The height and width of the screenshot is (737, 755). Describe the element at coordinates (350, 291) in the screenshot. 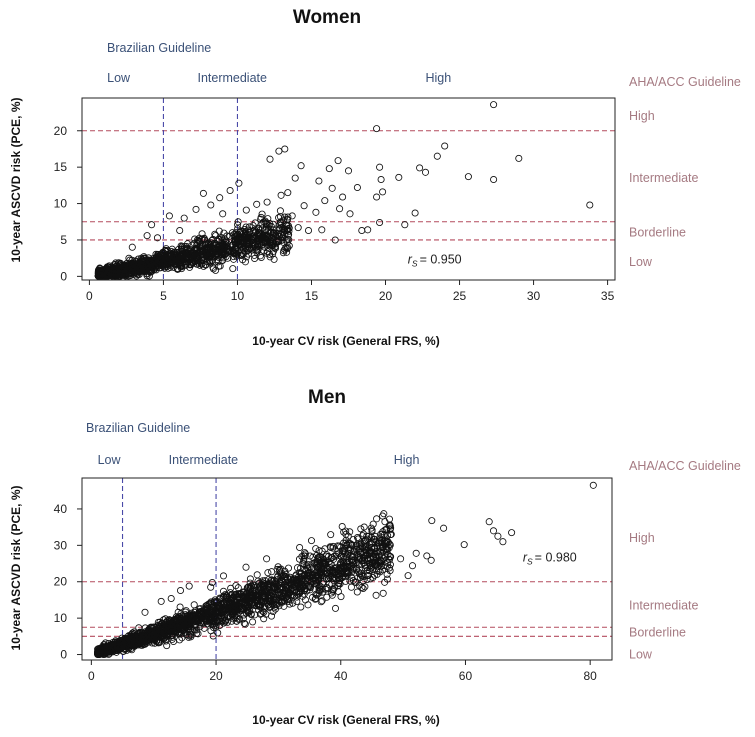

I see `women-x-axis: 0 5 10 15 20 25 30 35` at that location.